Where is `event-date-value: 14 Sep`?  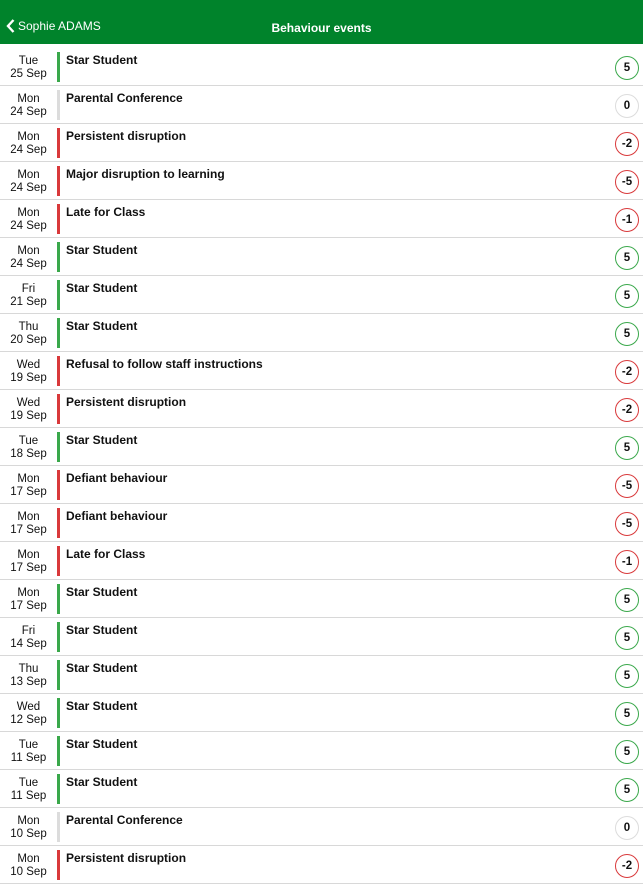 event-date-value: 14 Sep is located at coordinates (28, 644).